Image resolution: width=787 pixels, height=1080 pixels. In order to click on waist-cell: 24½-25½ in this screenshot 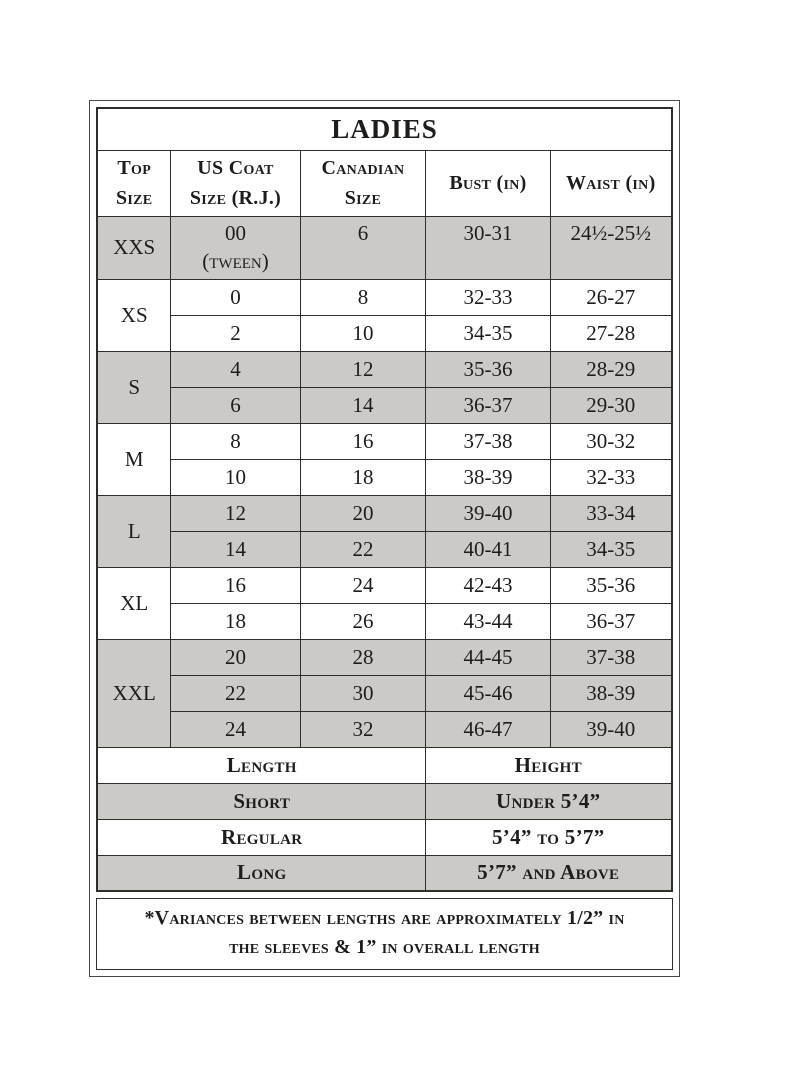, I will do `click(611, 247)`.